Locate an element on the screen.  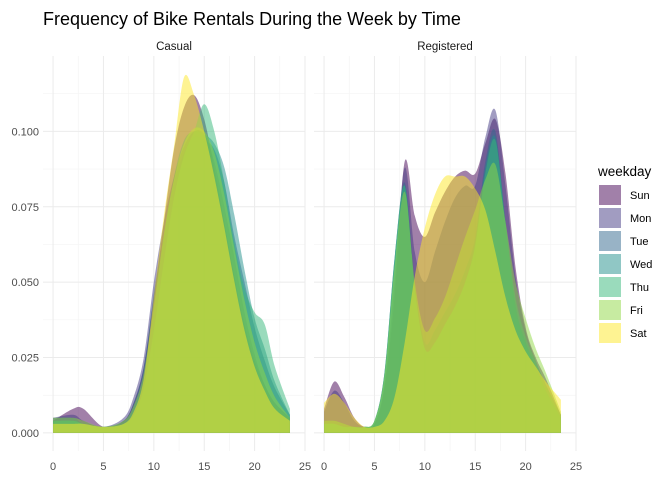
y-tick-label: 0.000 is located at coordinates (25, 434).